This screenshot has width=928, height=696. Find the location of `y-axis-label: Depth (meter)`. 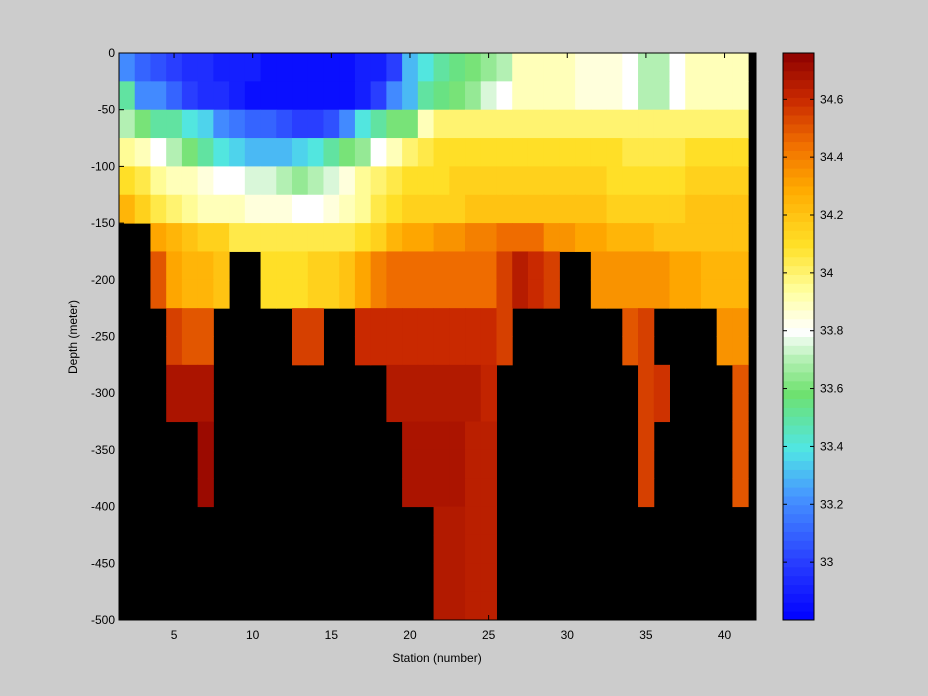

y-axis-label: Depth (meter) is located at coordinates (73, 337).